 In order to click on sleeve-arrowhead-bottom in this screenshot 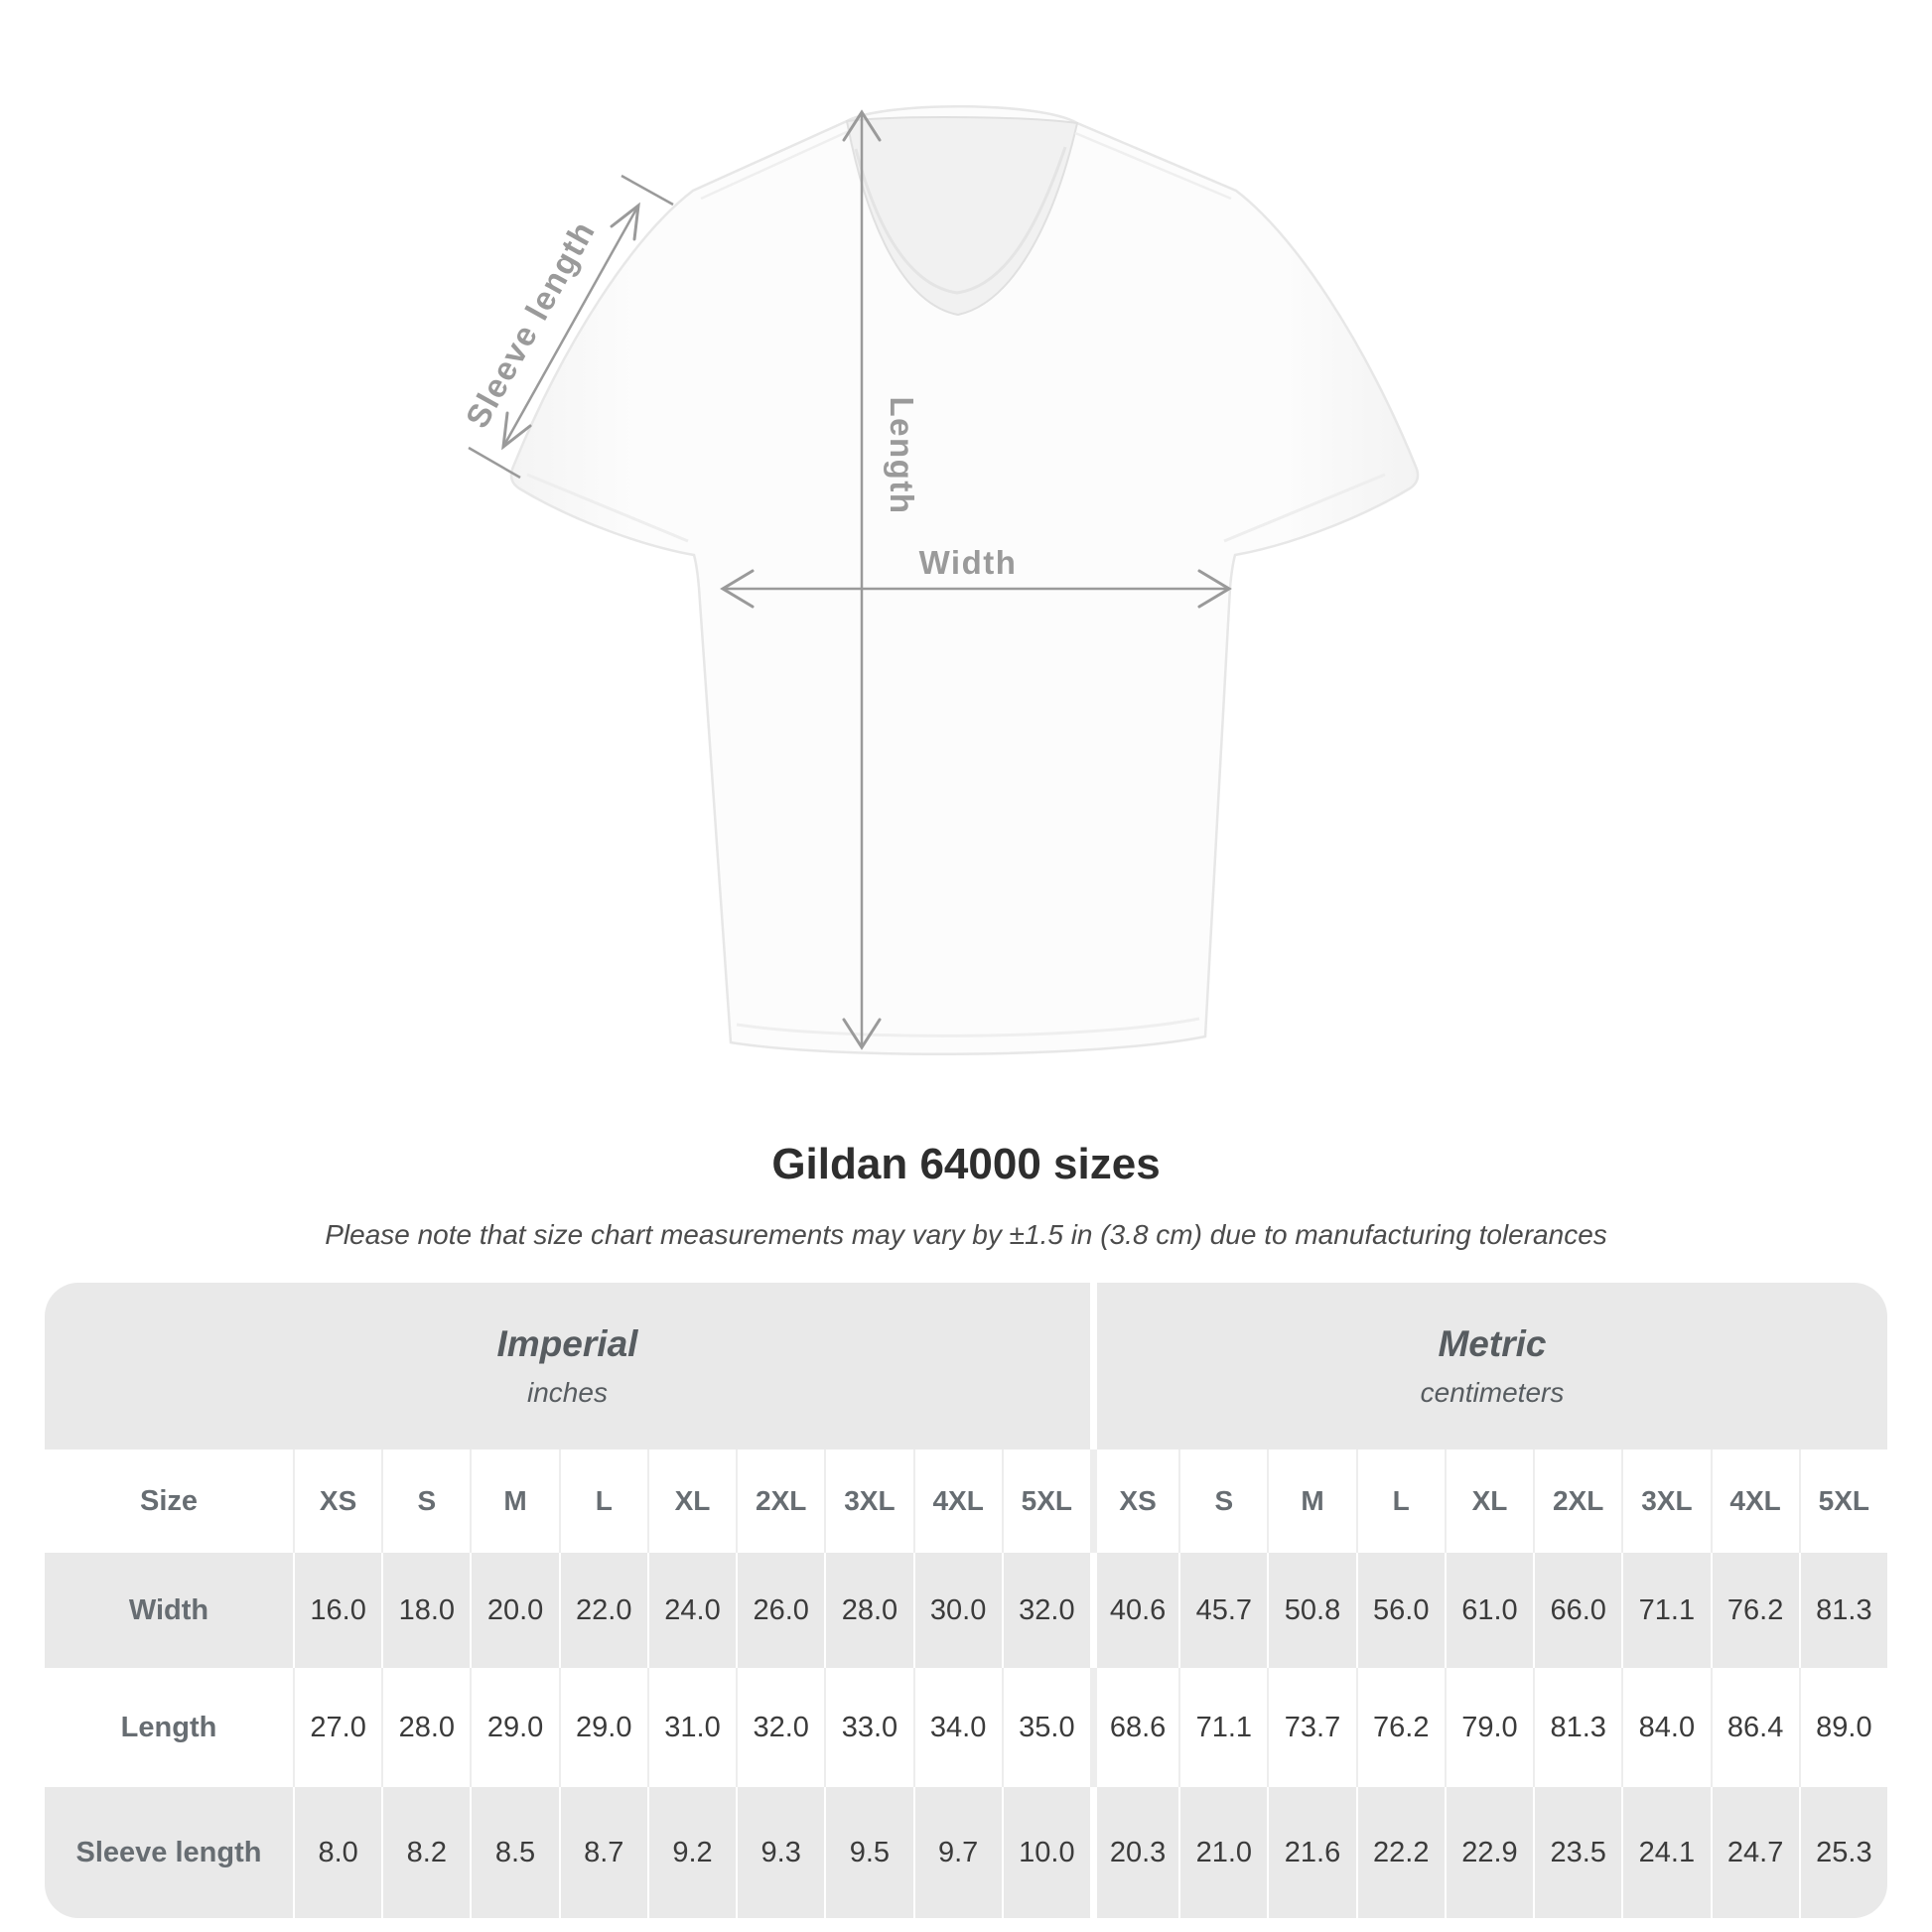, I will do `click(516, 431)`.